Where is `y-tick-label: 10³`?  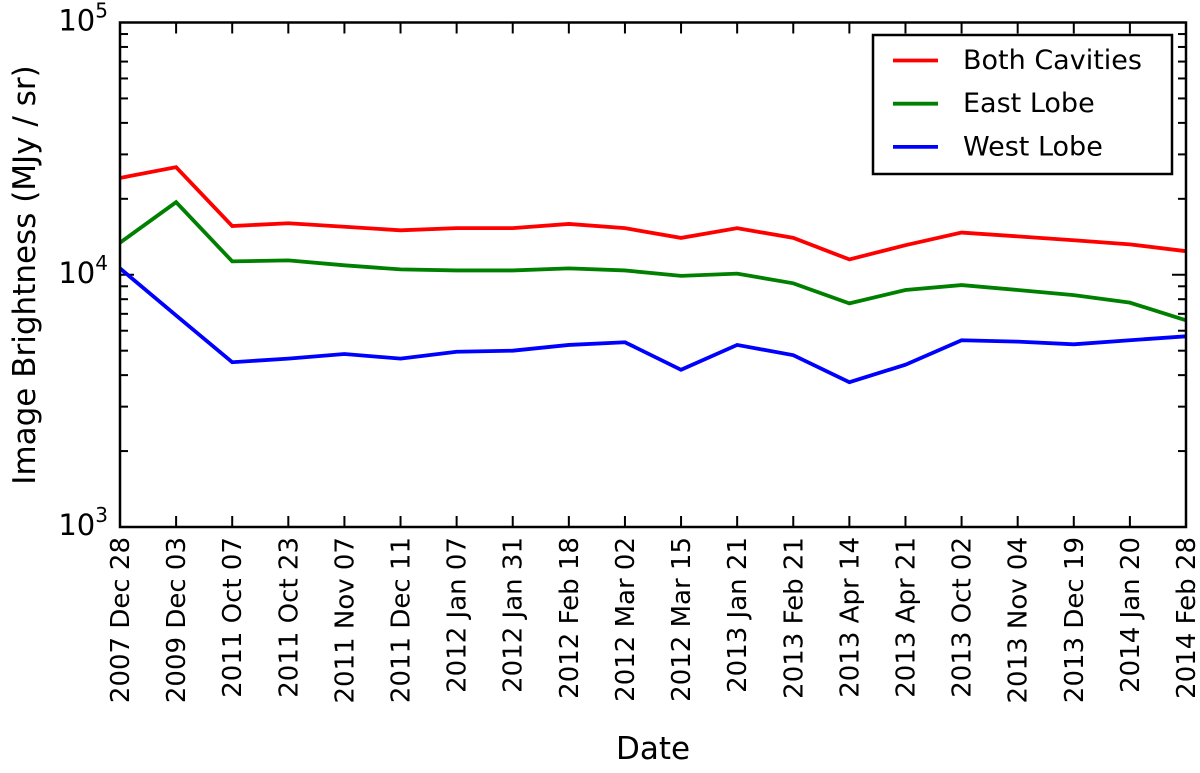
y-tick-label: 10³ is located at coordinates (83, 522).